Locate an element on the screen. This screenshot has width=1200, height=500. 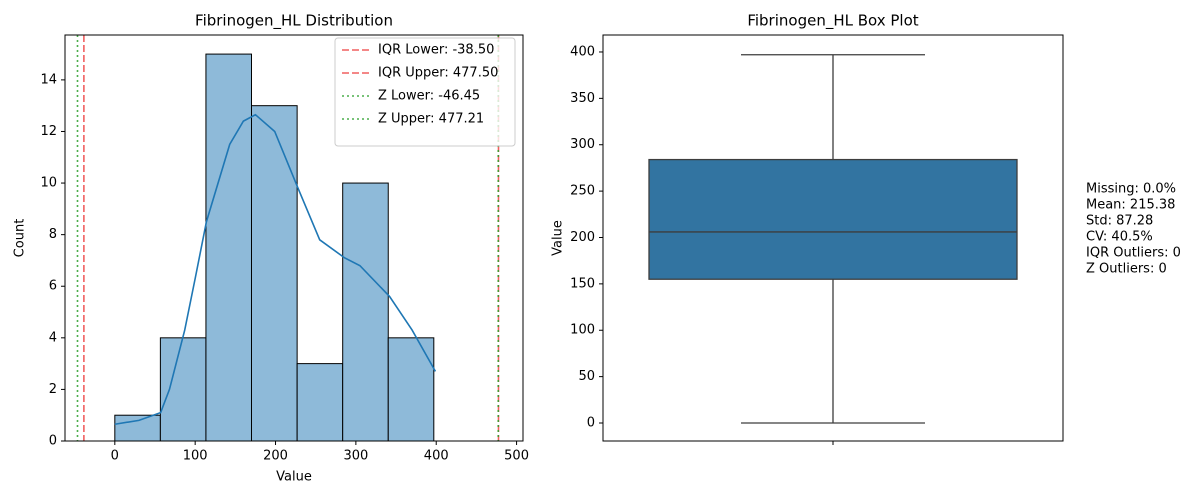
x-axis-label: Value is located at coordinates (294, 477).